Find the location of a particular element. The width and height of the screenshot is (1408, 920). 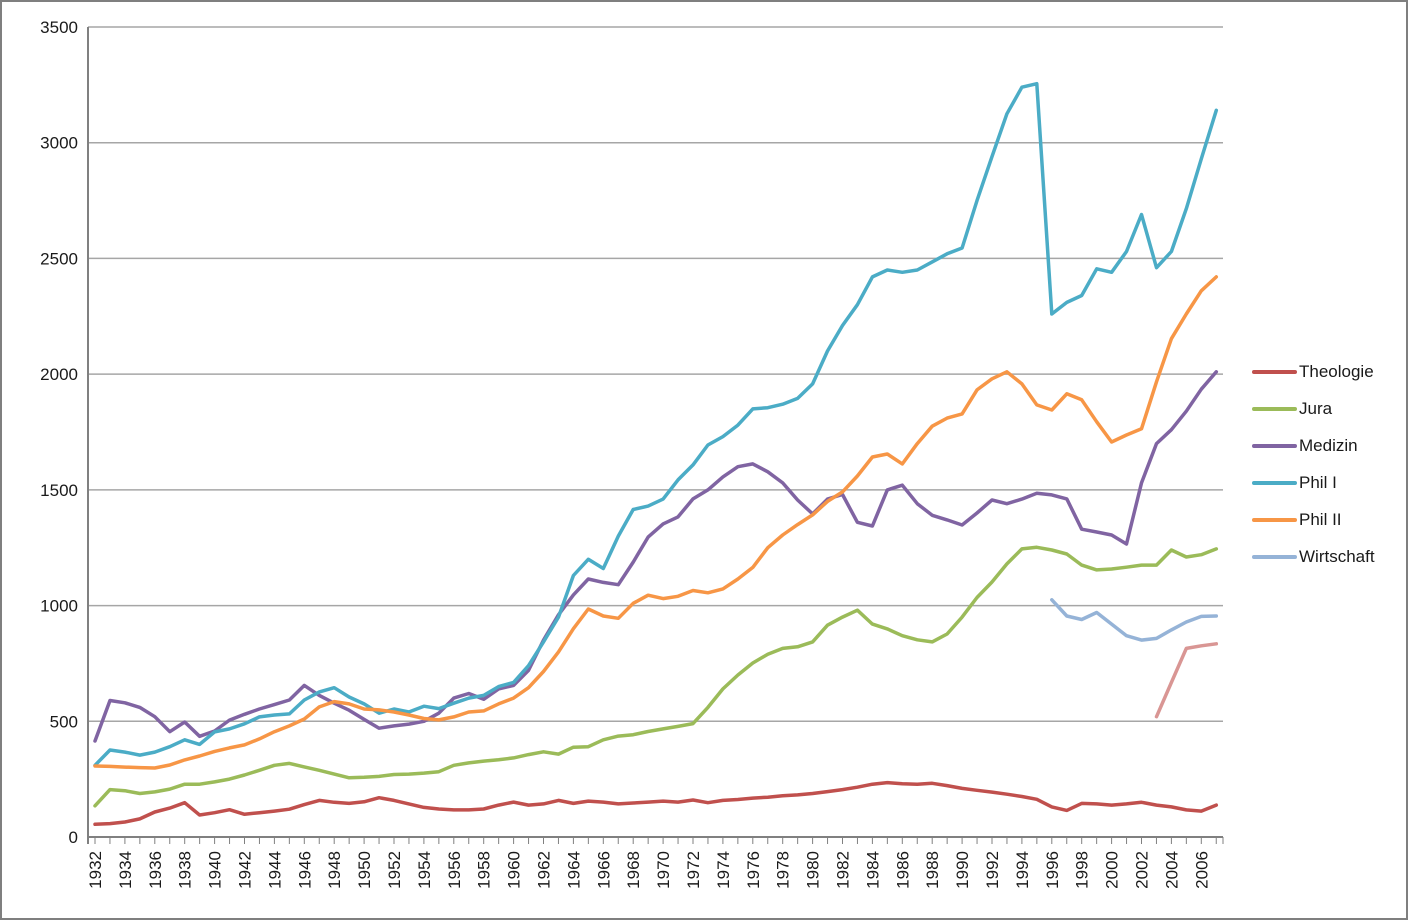

x-axis-label-1952: 1952 is located at coordinates (394, 870).